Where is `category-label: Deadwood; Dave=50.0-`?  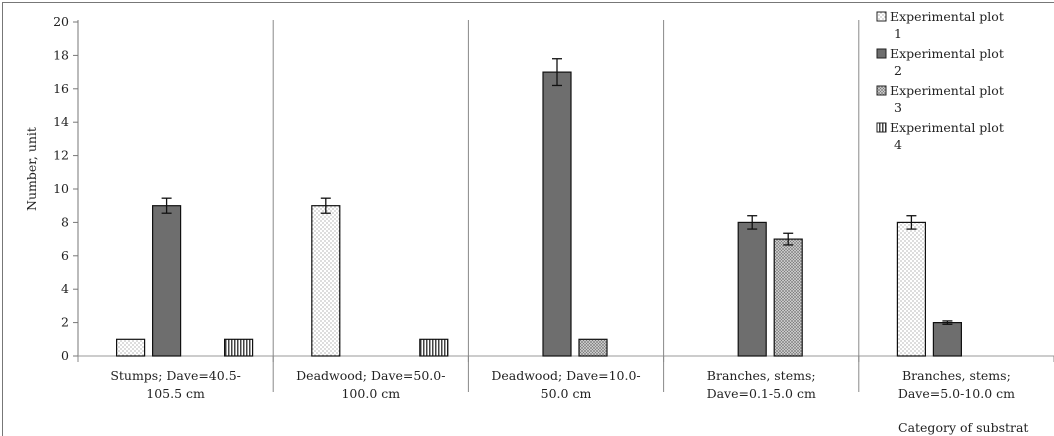
category-label: Deadwood; Dave=50.0- is located at coordinates (370, 375).